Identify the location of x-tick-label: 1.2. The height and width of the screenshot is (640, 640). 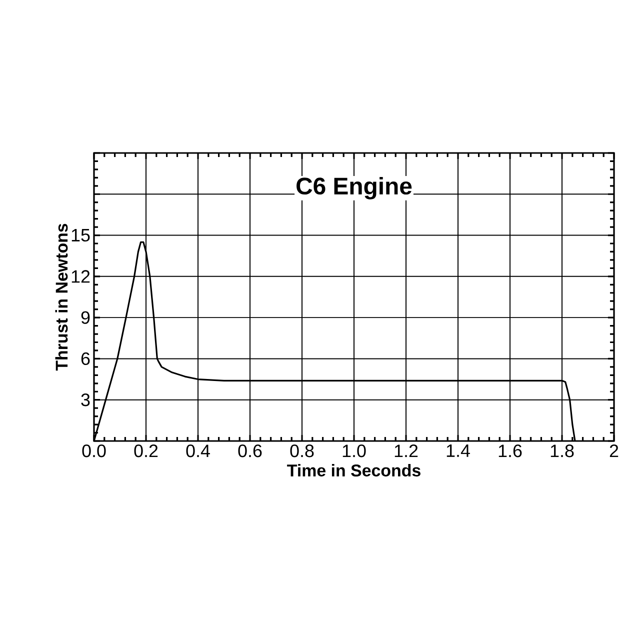
(406, 451).